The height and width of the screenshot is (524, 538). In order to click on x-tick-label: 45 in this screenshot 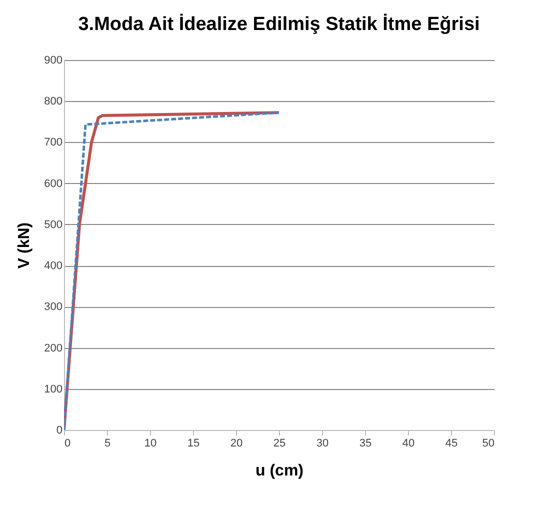, I will do `click(451, 444)`.